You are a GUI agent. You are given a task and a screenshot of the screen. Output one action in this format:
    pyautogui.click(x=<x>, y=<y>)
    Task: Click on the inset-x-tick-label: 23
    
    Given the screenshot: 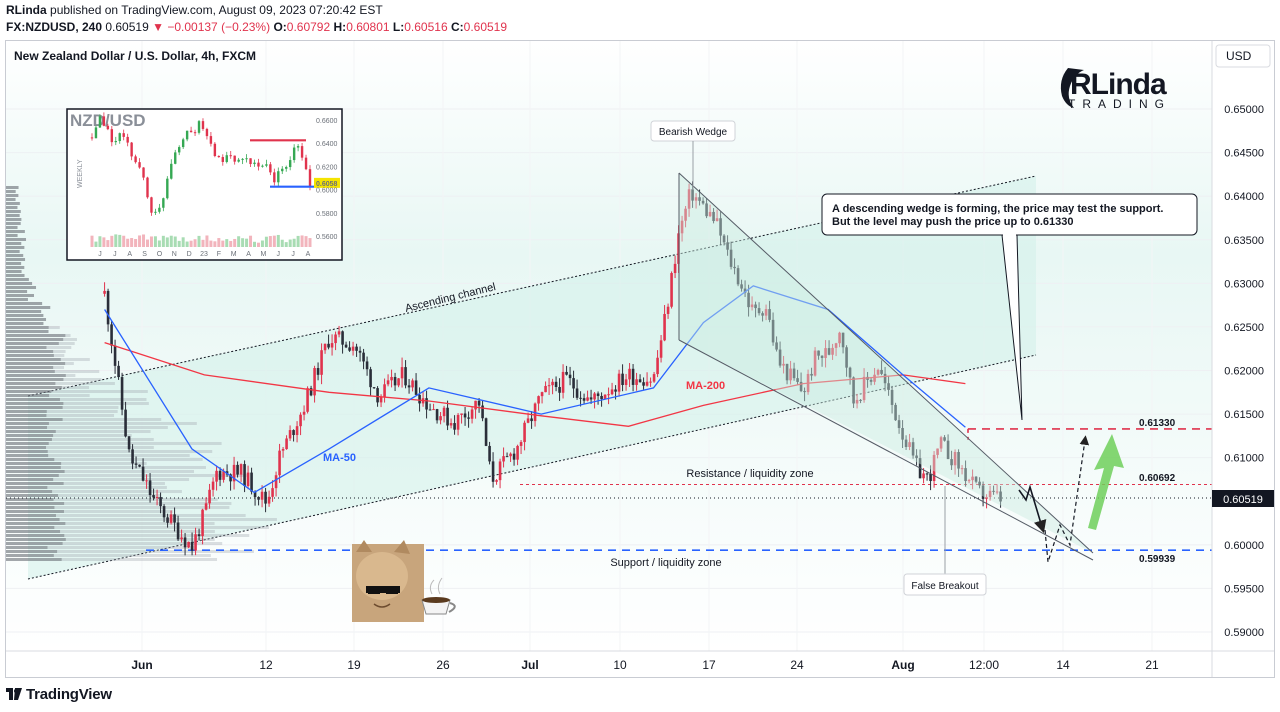 What is the action you would take?
    pyautogui.click(x=204, y=254)
    